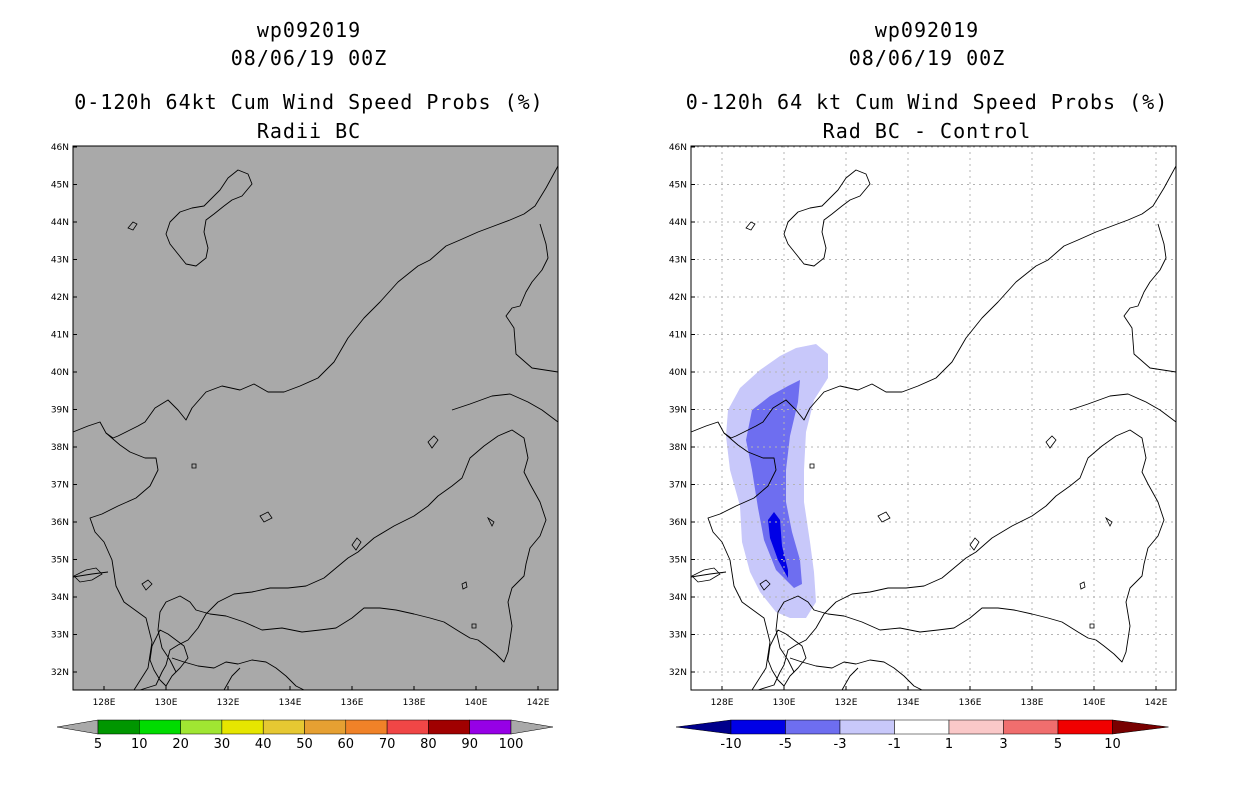 This screenshot has width=1236, height=800. What do you see at coordinates (840, 744) in the screenshot?
I see `colorbar-label: -3` at bounding box center [840, 744].